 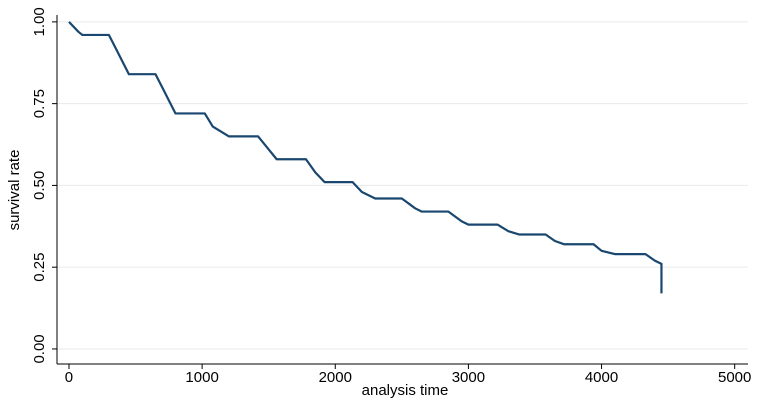 I want to click on x-tick-label: 5000, so click(x=734, y=377).